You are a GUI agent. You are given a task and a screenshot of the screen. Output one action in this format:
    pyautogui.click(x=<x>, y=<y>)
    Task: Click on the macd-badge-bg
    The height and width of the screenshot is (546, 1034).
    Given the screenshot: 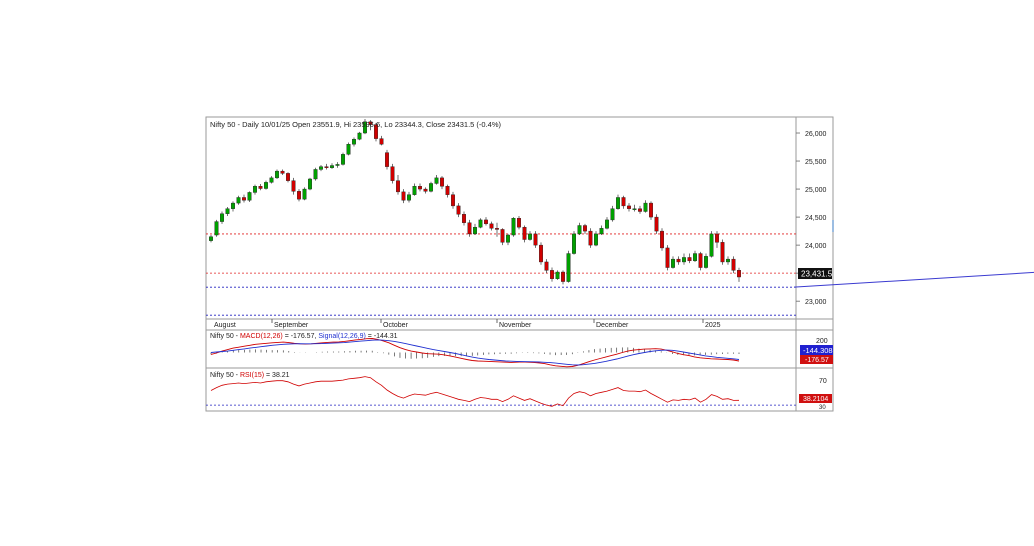 What is the action you would take?
    pyautogui.click(x=816, y=359)
    